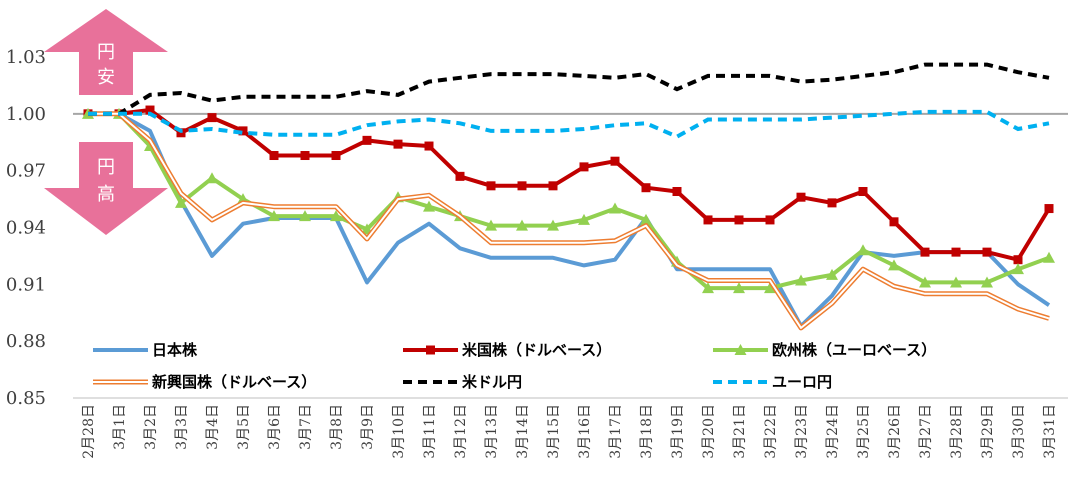 This screenshot has height=485, width=1086. I want to click on x-tick-label: 3月1日, so click(120, 427).